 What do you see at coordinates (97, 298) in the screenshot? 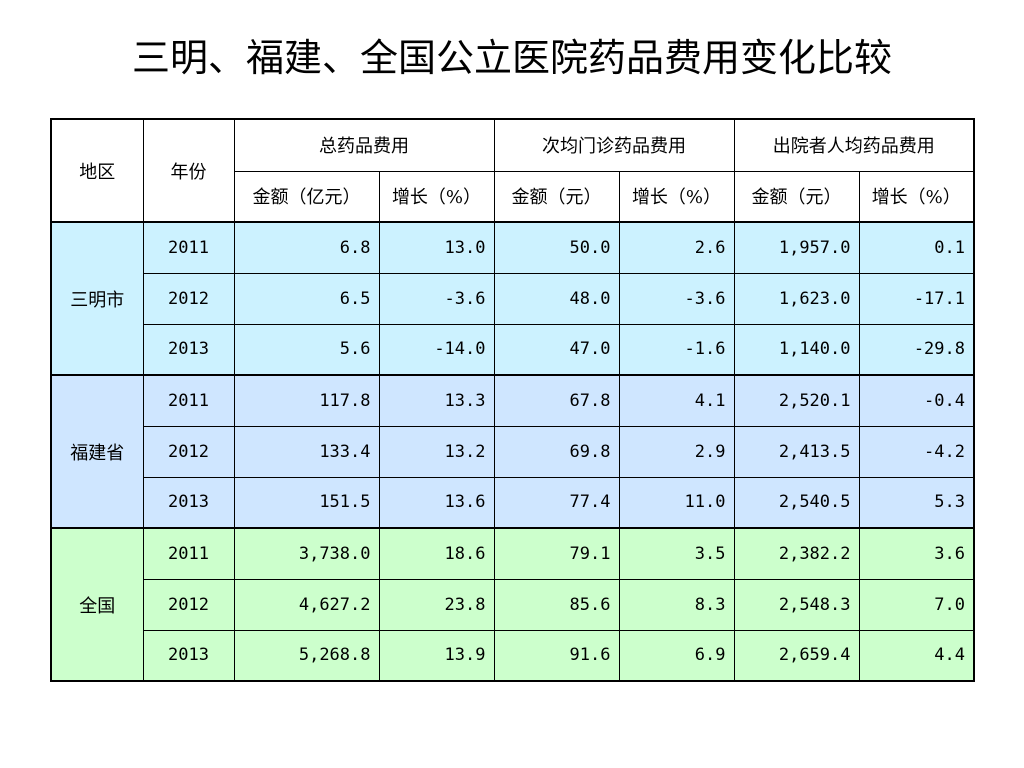
I see `region-cell: 三明市` at bounding box center [97, 298].